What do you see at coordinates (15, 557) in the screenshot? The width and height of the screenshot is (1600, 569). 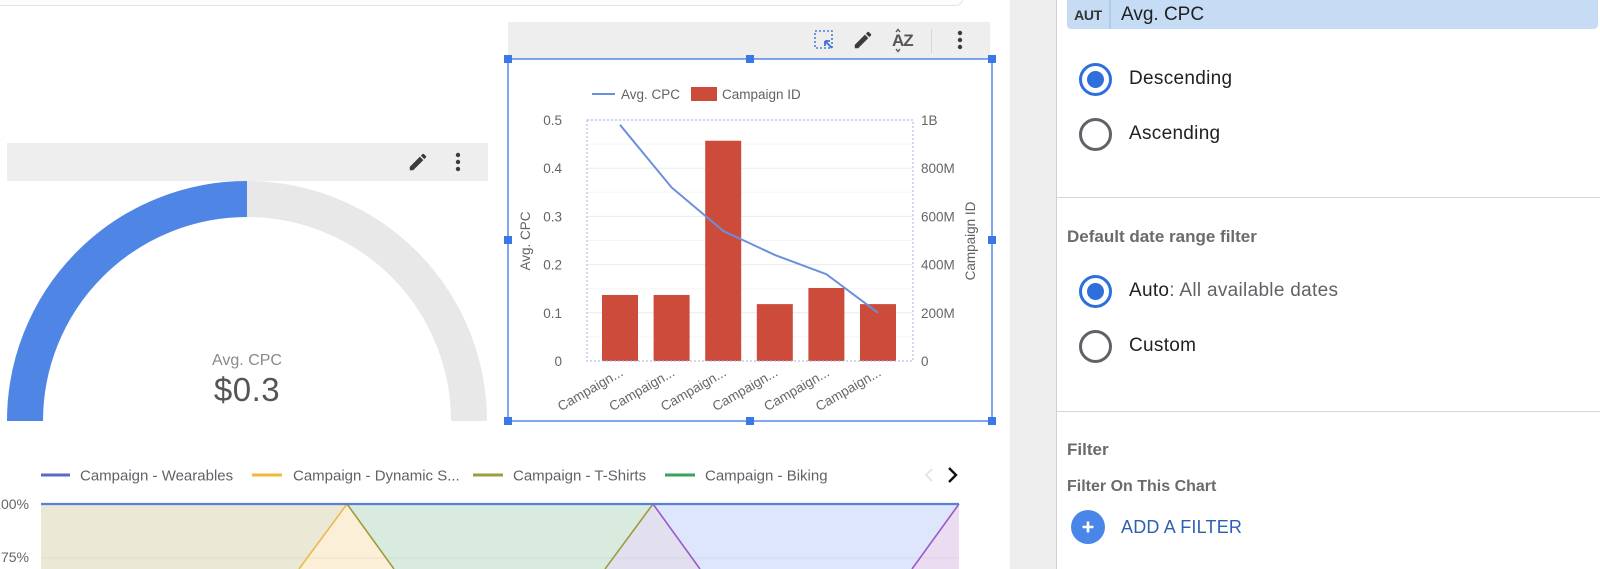 I see `y-tick-75: 75%` at bounding box center [15, 557].